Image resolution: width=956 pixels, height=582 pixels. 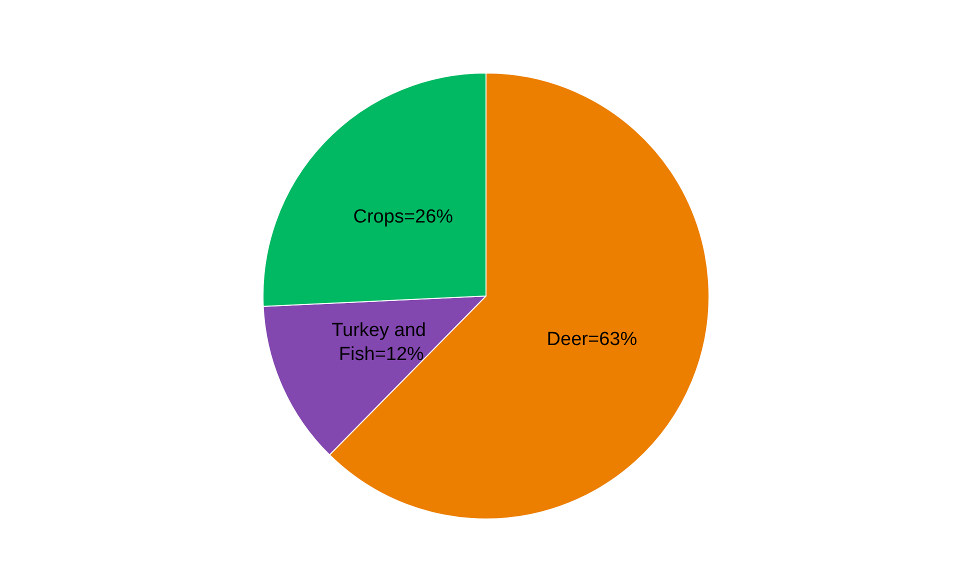 What do you see at coordinates (403, 217) in the screenshot?
I see `slice-label: Crops=26%` at bounding box center [403, 217].